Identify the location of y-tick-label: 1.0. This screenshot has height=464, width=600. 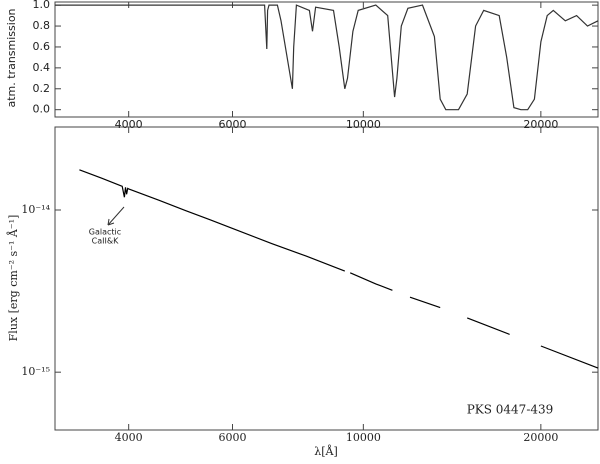
(42, 5).